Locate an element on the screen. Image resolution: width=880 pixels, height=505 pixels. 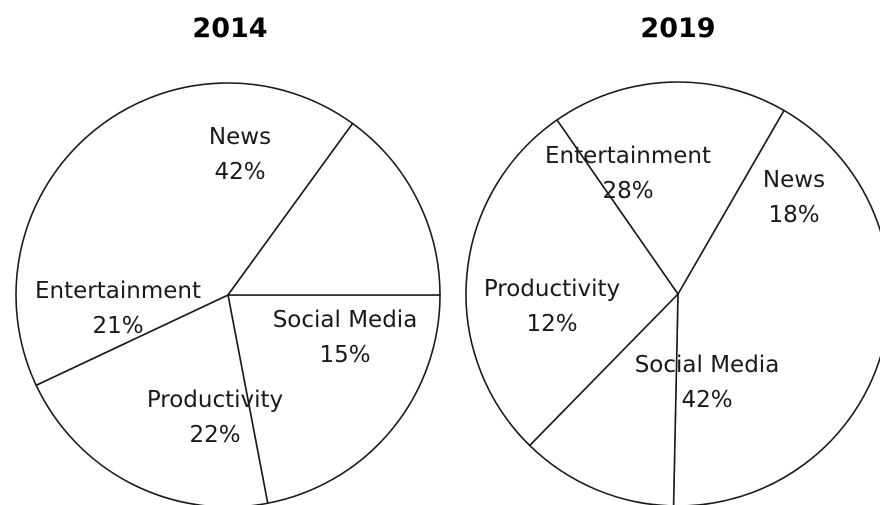
slice-value-entertainment: 28% is located at coordinates (627, 191).